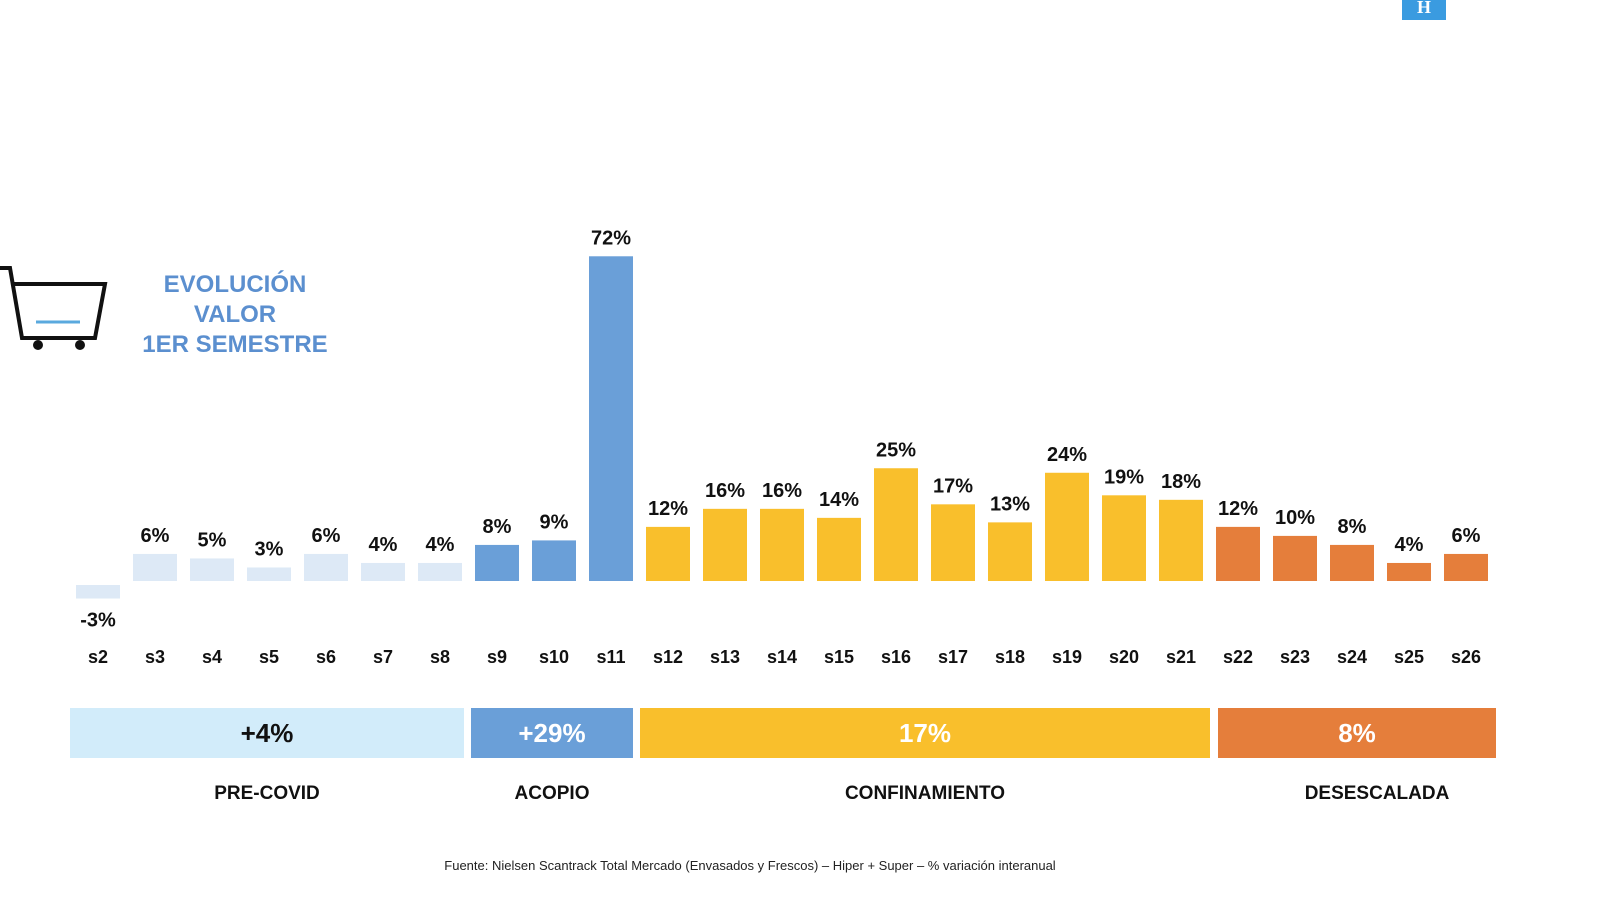  Describe the element at coordinates (896, 450) in the screenshot. I see `data-label-s16: 25%` at that location.